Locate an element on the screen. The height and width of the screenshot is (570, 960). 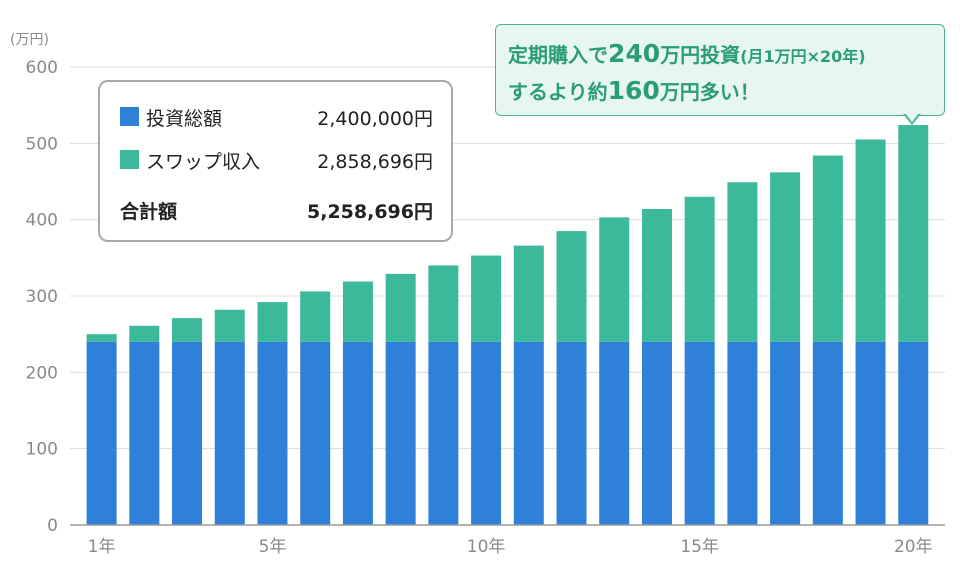
x-tick-label: 20年 is located at coordinates (913, 547).